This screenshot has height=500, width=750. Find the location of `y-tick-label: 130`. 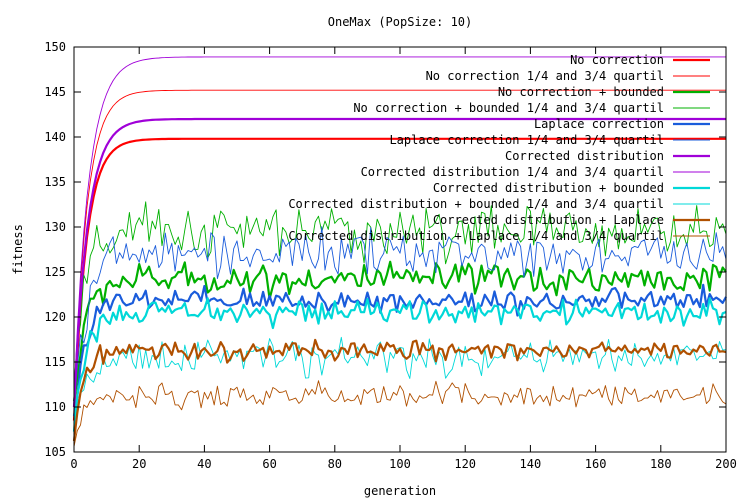

y-tick-label: 130 is located at coordinates (55, 227).